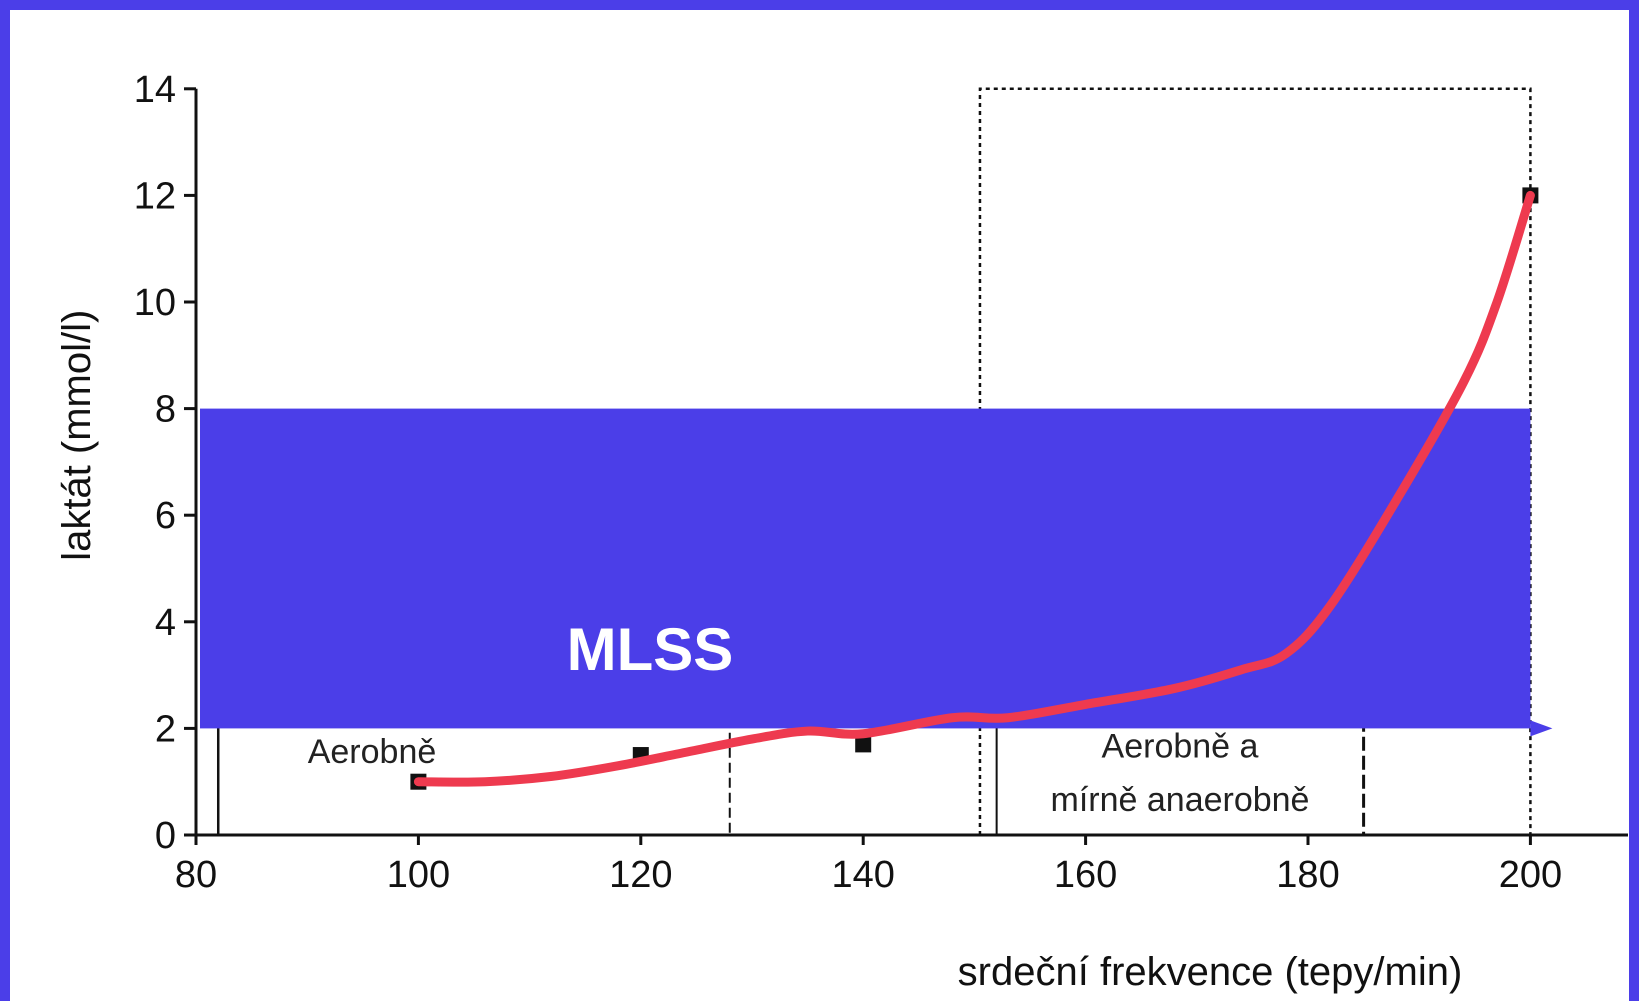  Describe the element at coordinates (650, 649) in the screenshot. I see `mlss-label: MLSS` at that location.